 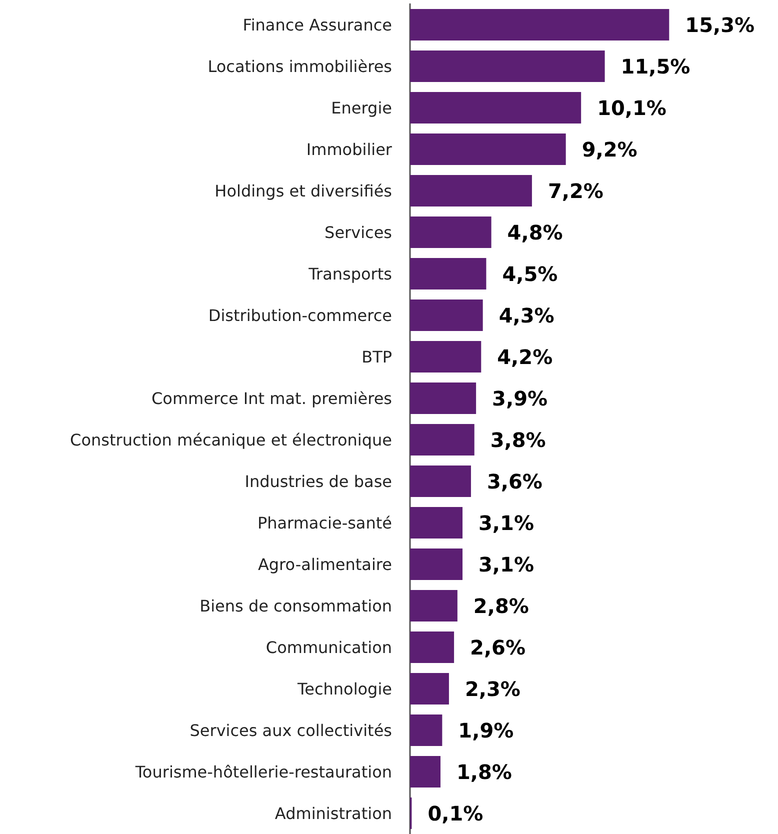 What do you see at coordinates (610, 149) in the screenshot?
I see `data-label: 9,2%` at bounding box center [610, 149].